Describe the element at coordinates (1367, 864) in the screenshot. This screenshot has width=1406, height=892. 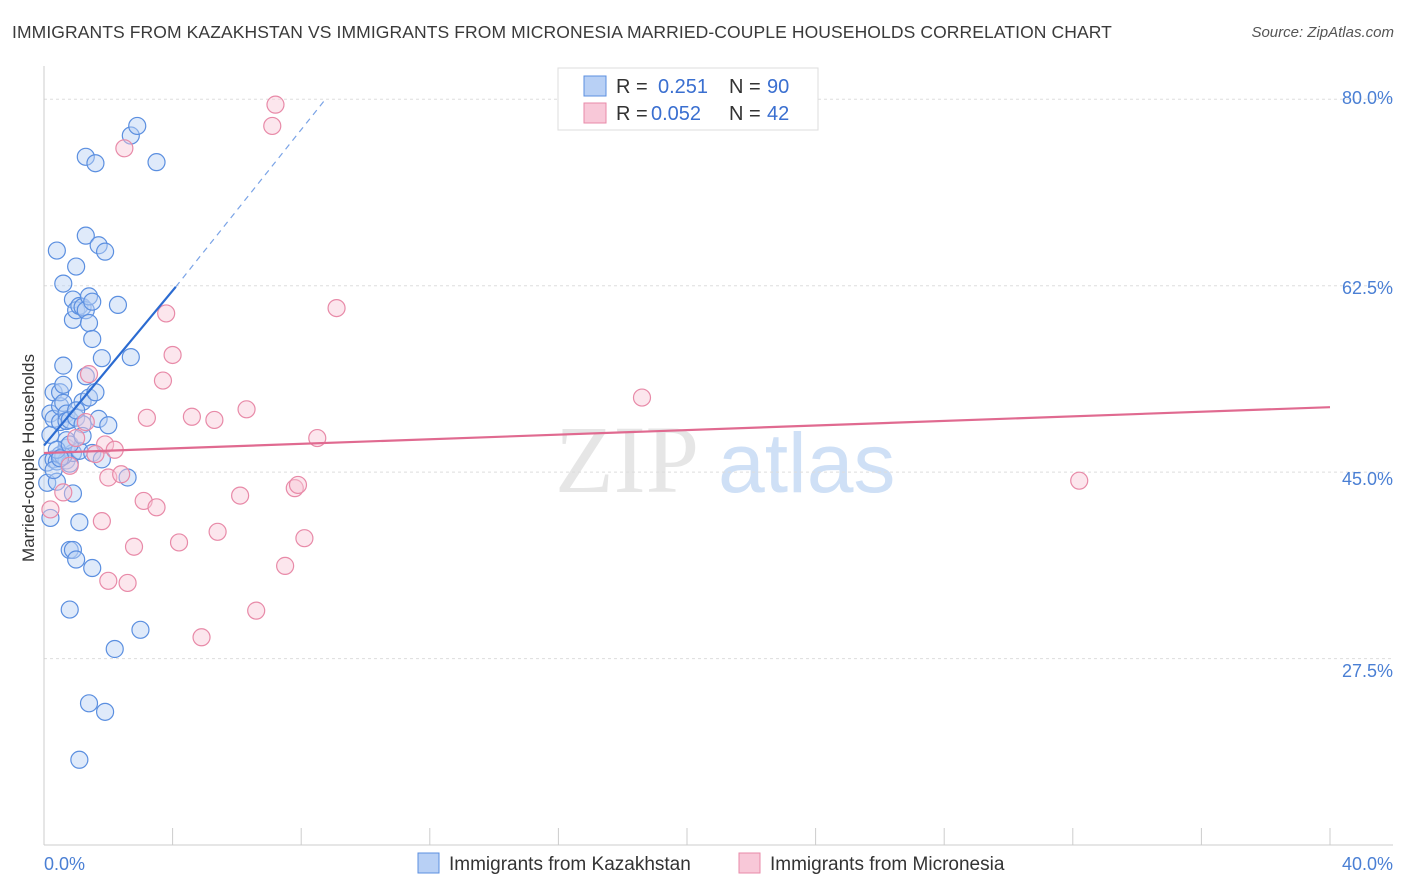
I see `x-tick-label-max: 40.0%` at that location.